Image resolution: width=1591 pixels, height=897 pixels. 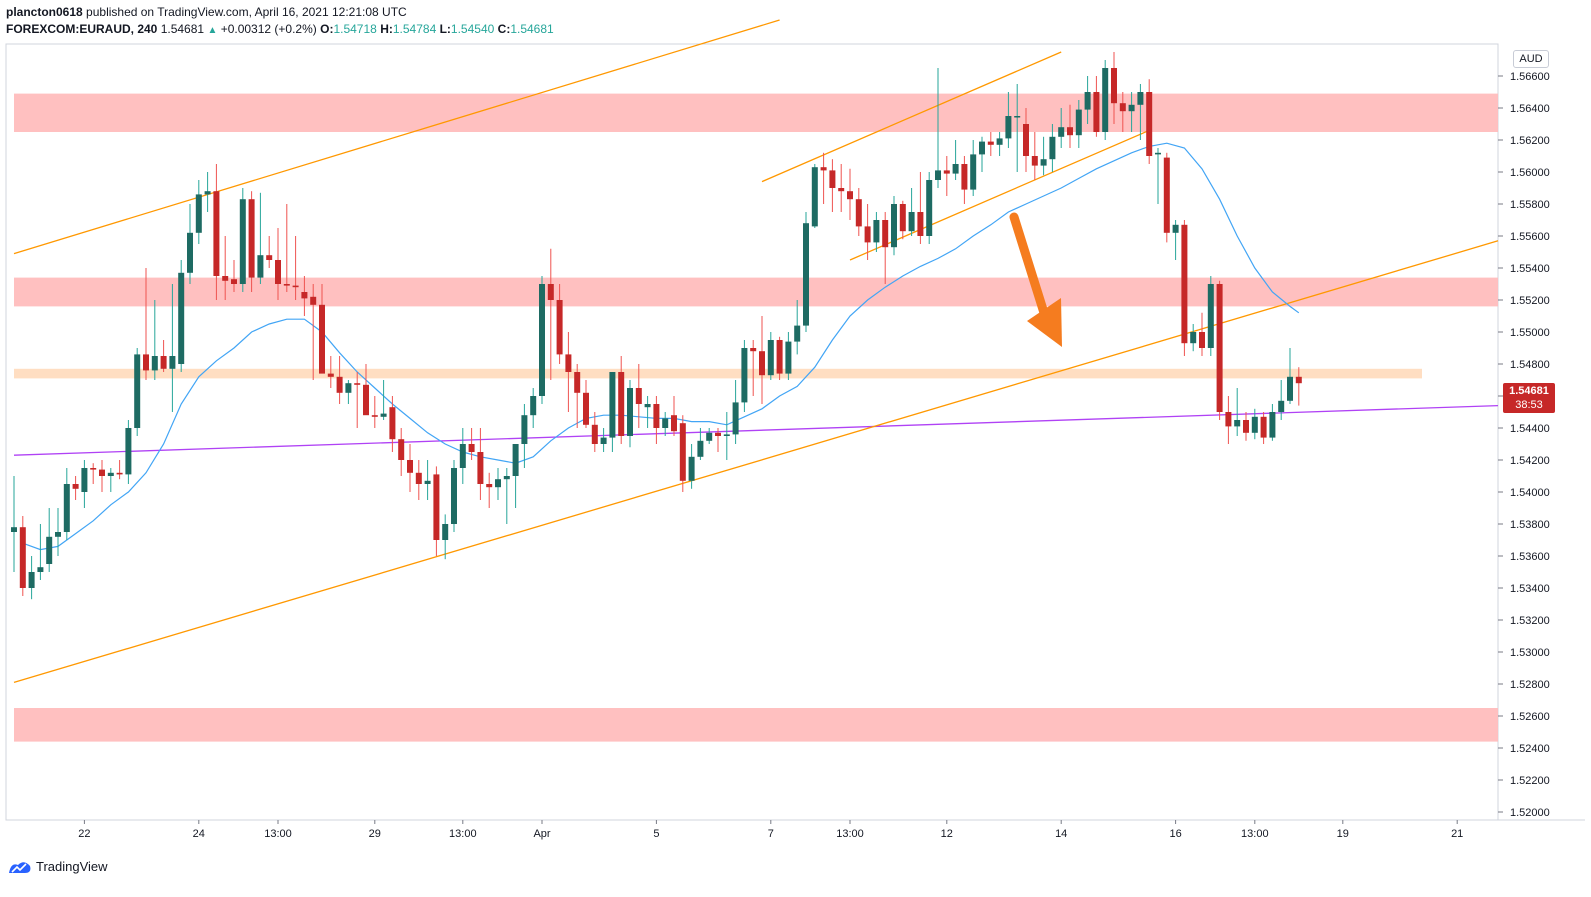 What do you see at coordinates (82, 29) in the screenshot?
I see `symbol-name: FOREXCOM:EURAUD, 240` at bounding box center [82, 29].